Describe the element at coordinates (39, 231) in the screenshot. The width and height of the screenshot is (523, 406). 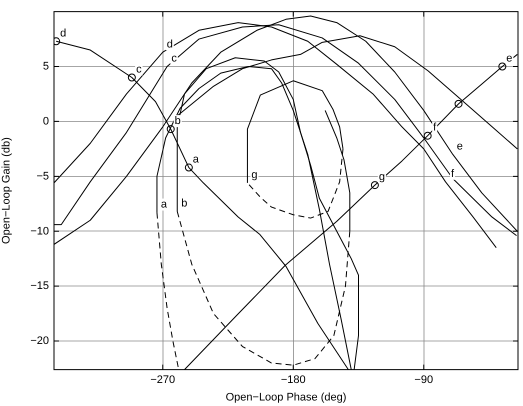
I see `y-tick-label: −10` at that location.